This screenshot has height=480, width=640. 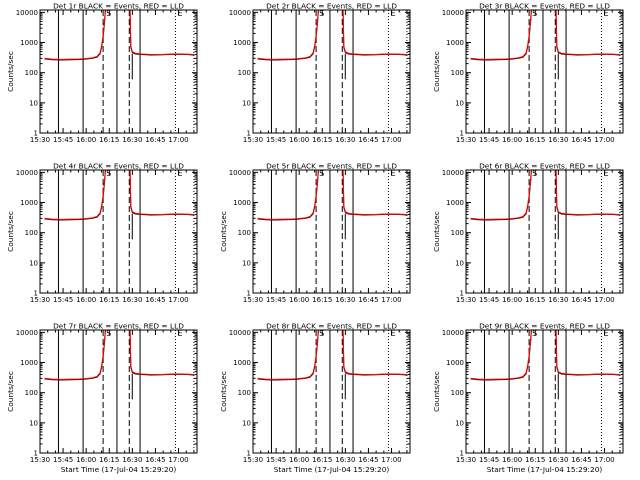 I want to click on panel-title: Det 4r BLACK = Events, RED = LLD, so click(x=118, y=166).